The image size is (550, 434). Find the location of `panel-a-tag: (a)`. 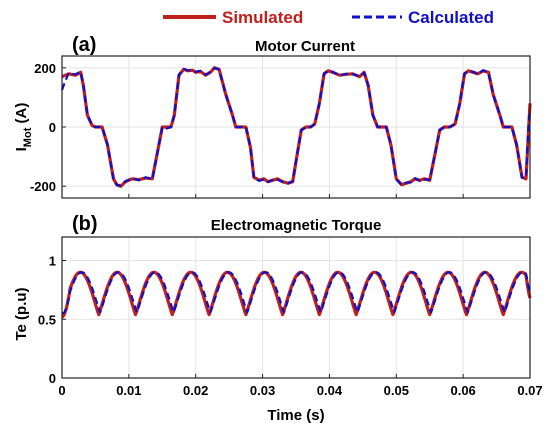

panel-a-tag: (a) is located at coordinates (84, 45).